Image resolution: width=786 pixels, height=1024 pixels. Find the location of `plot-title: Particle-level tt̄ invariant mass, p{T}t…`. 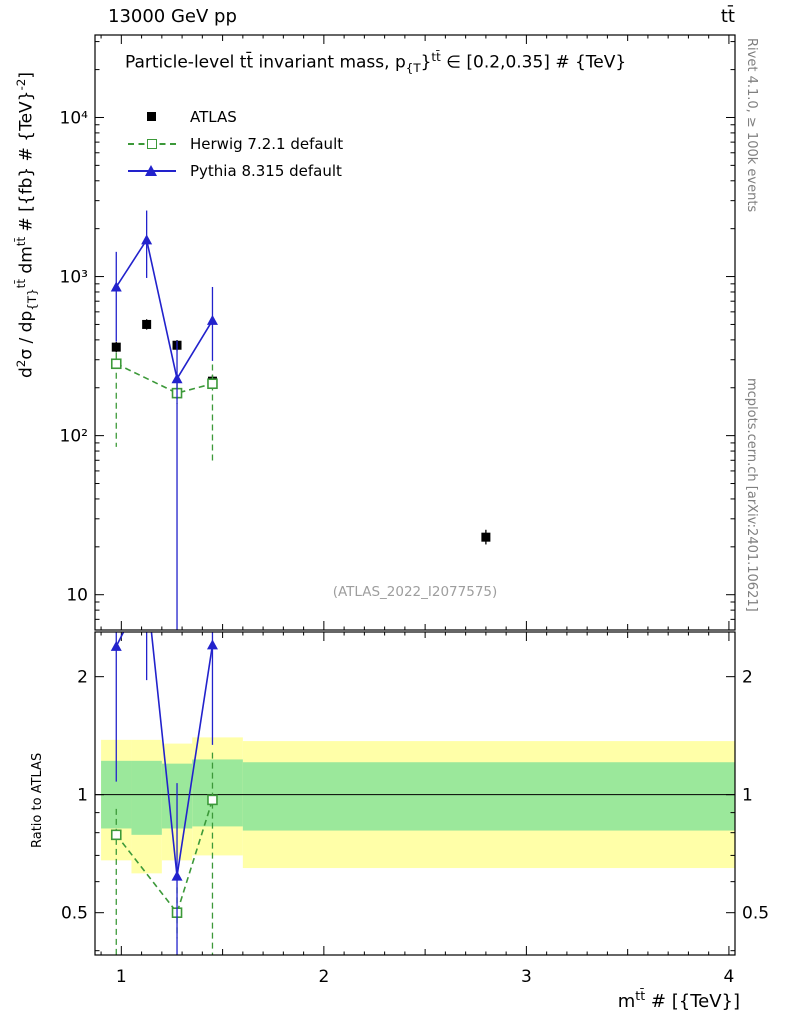

plot-title: Particle-level tt̄ invariant mass, p{T}t… is located at coordinates (376, 63).